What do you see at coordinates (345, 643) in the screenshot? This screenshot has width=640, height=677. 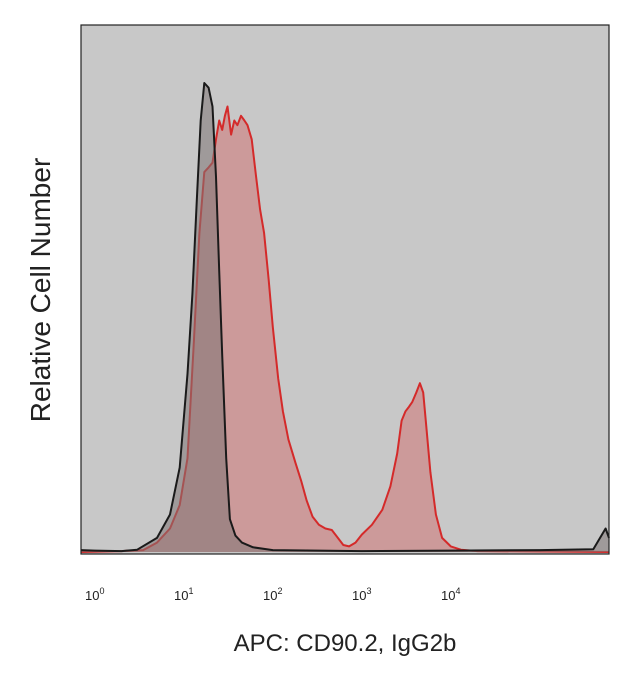 I see `x-axis-title: APC: CD90.2, IgG2b` at bounding box center [345, 643].